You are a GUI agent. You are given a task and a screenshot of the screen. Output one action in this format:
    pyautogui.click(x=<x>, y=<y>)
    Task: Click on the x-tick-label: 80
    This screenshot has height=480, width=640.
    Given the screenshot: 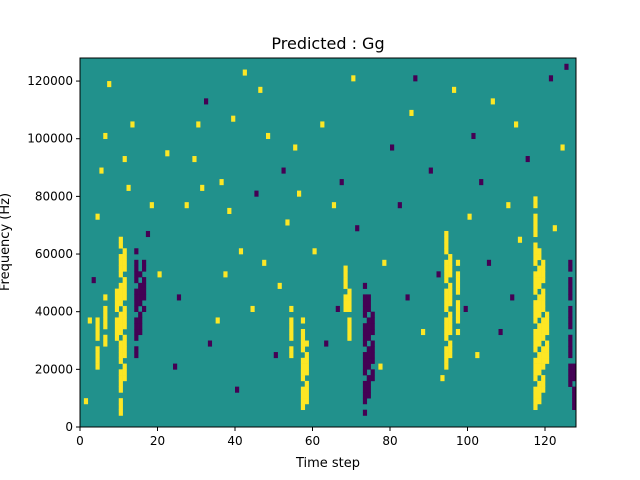 What is the action you would take?
    pyautogui.click(x=389, y=441)
    